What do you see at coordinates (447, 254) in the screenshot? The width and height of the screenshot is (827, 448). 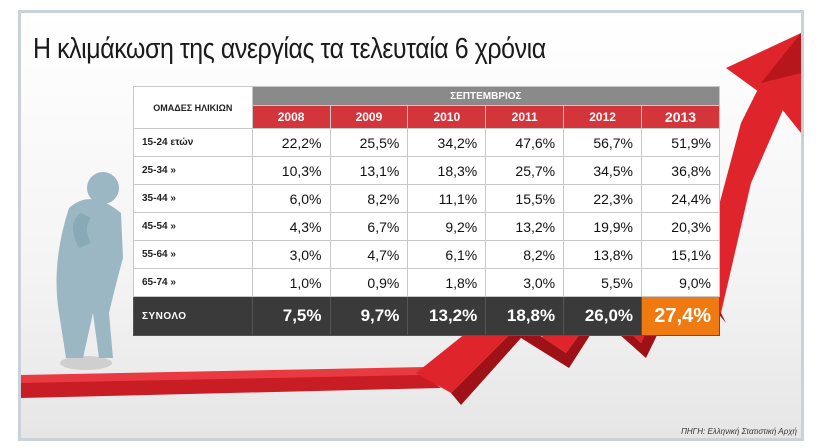 I see `table-cell: 6,1%` at bounding box center [447, 254].